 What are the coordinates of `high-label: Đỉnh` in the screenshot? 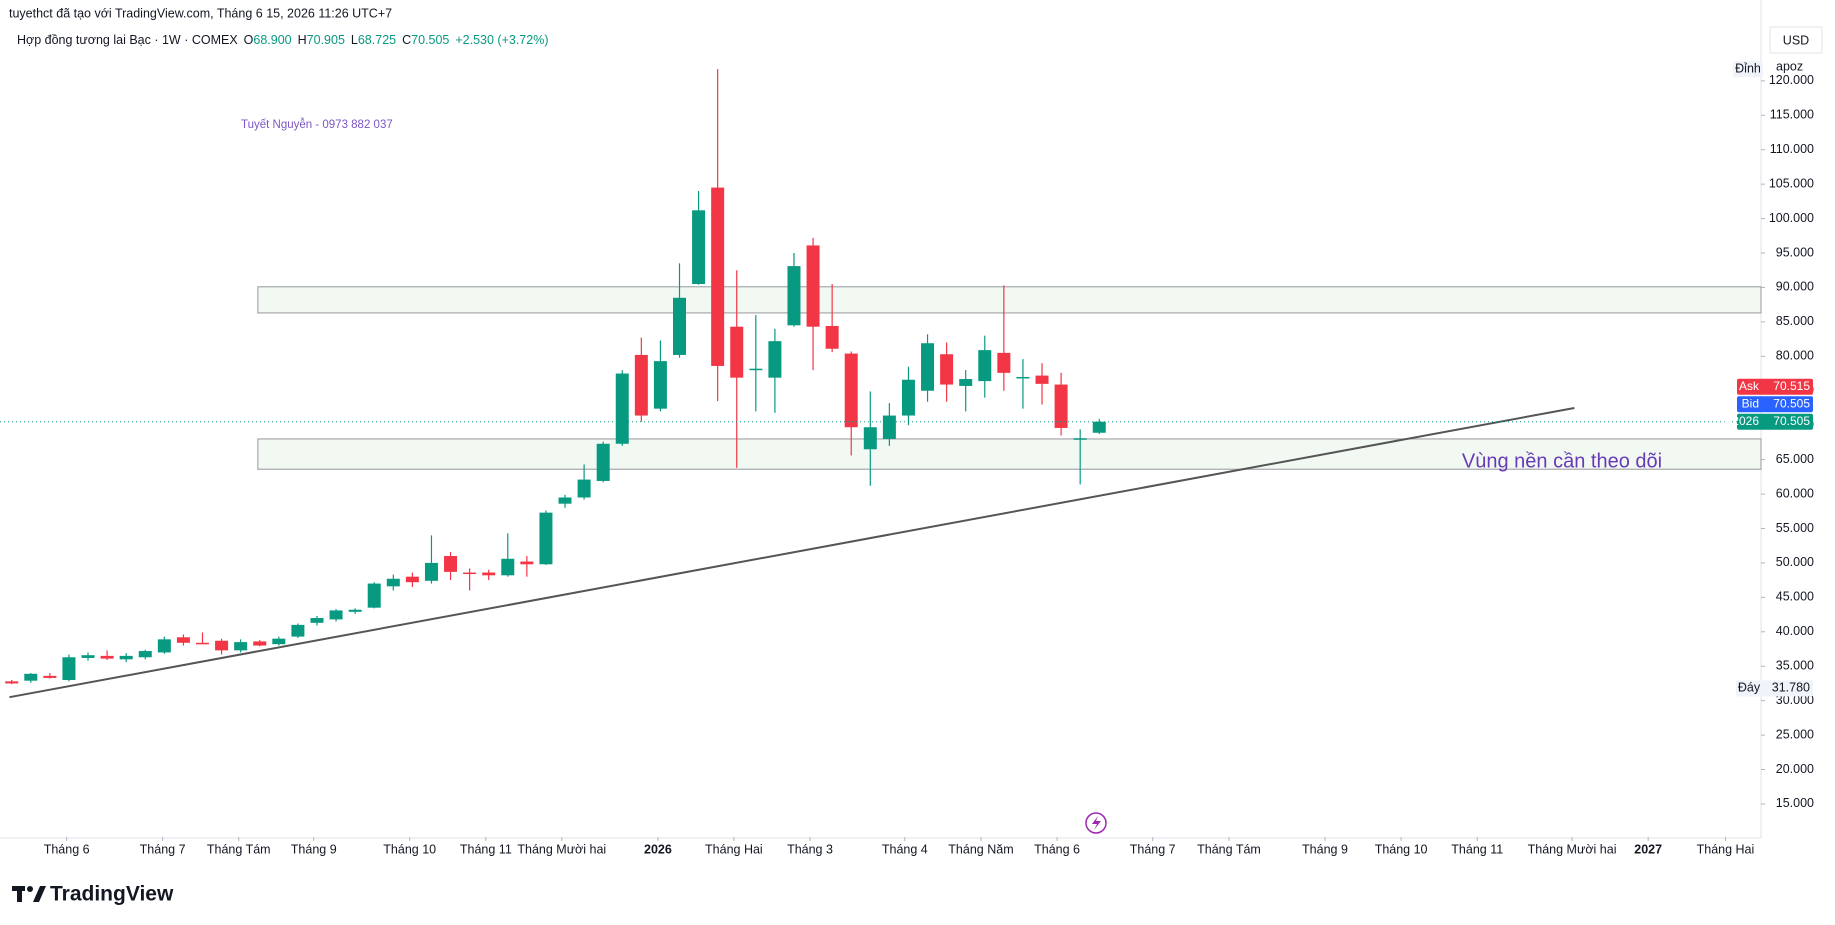 It's located at (1748, 68).